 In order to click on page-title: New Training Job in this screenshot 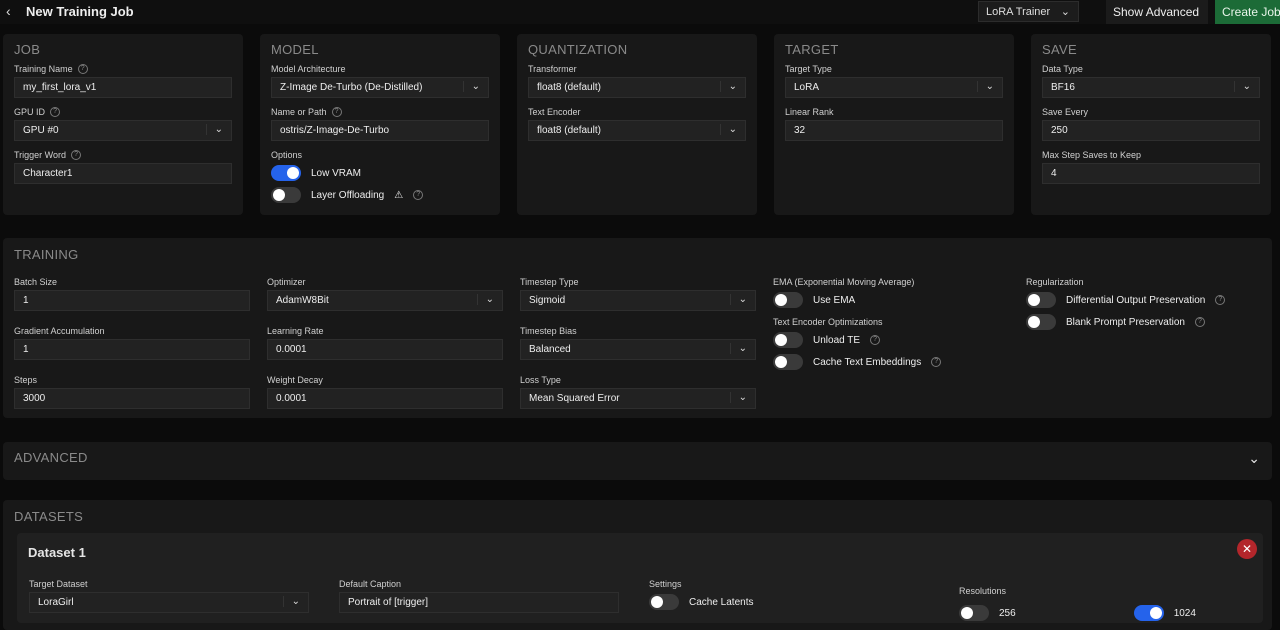, I will do `click(80, 11)`.